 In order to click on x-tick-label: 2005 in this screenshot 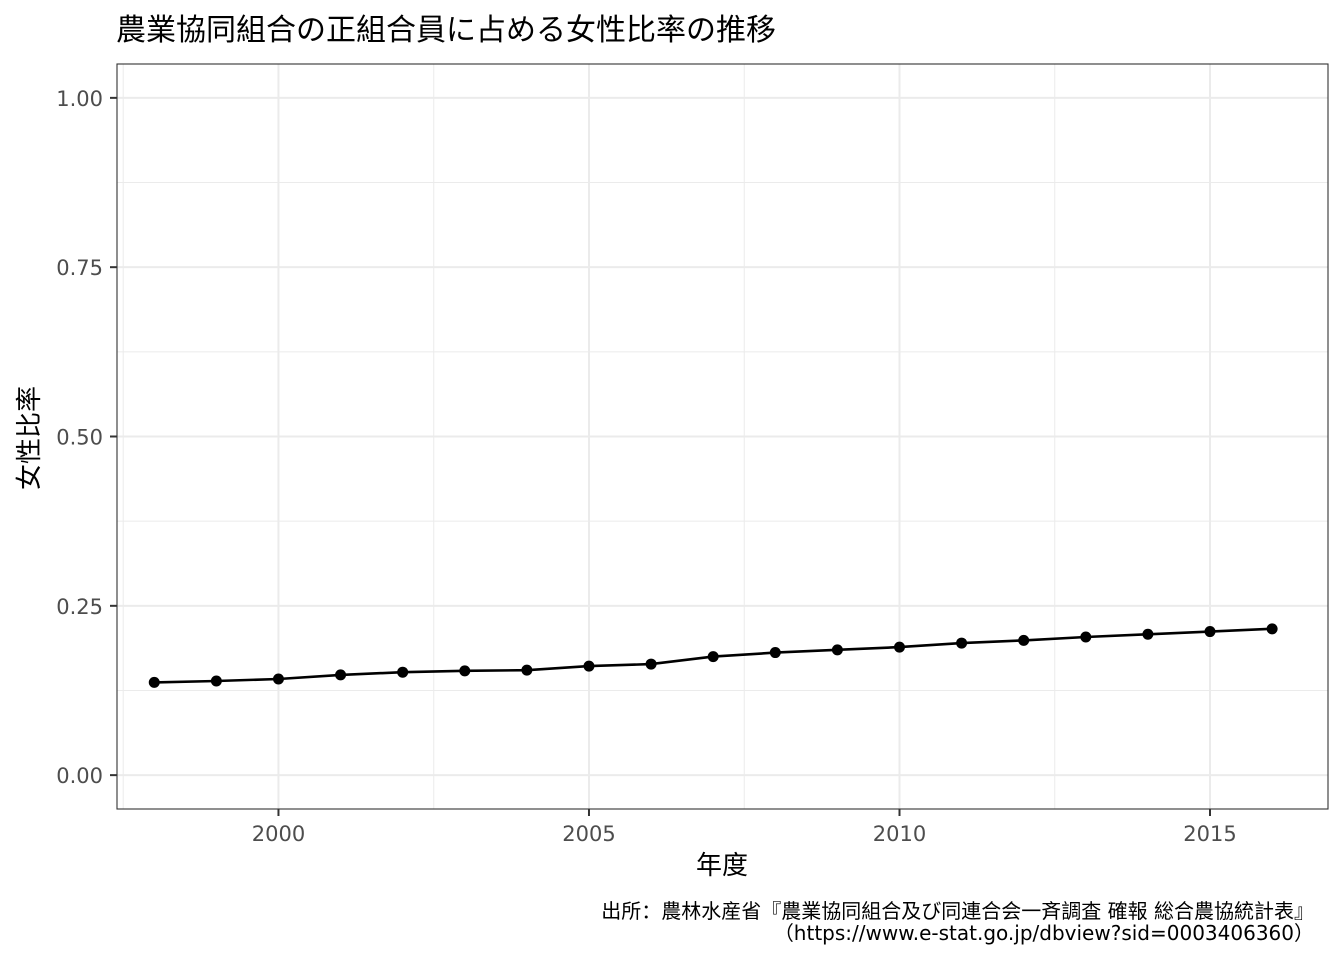, I will do `click(588, 834)`.